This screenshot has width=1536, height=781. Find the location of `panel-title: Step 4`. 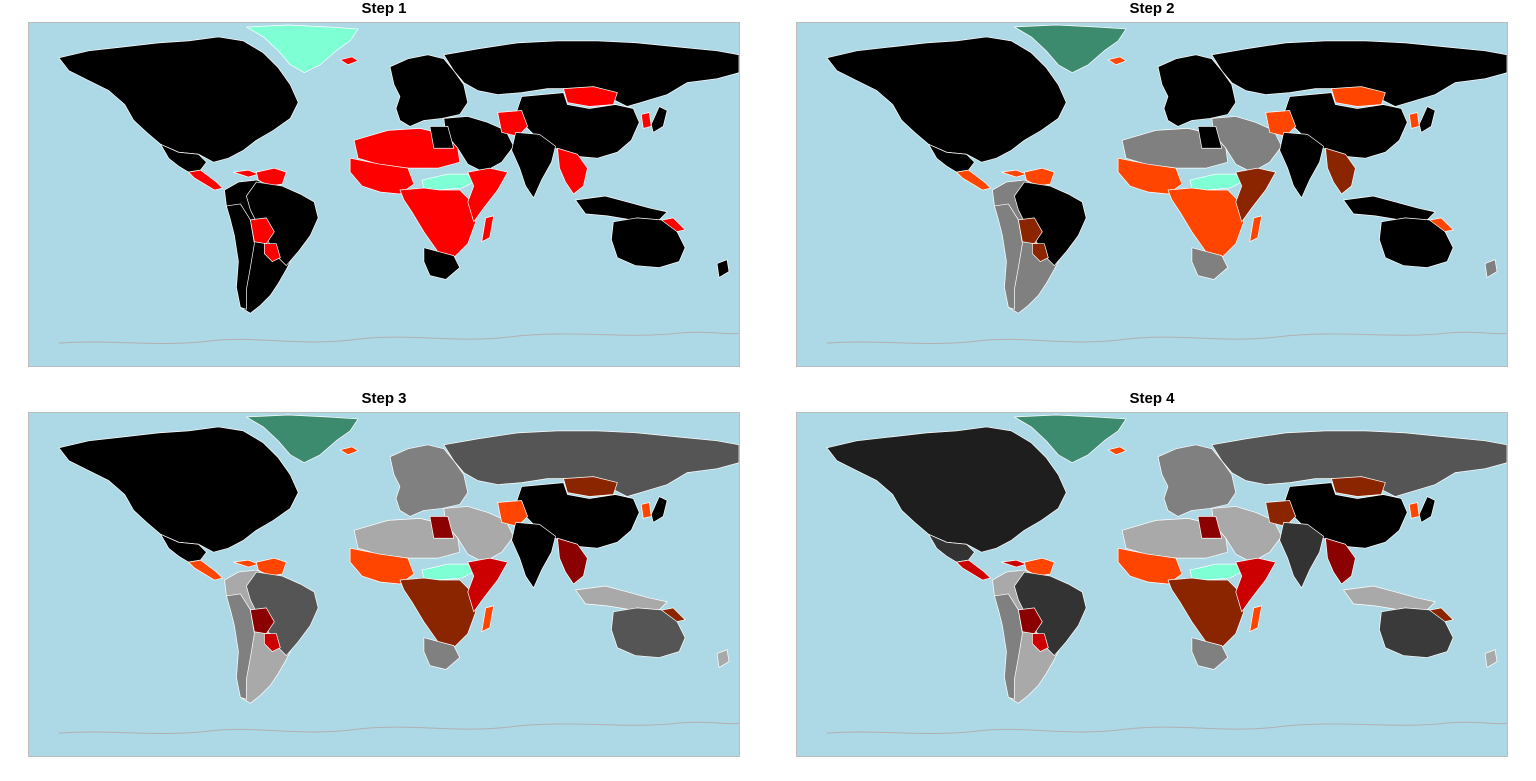

panel-title: Step 4 is located at coordinates (1152, 398).